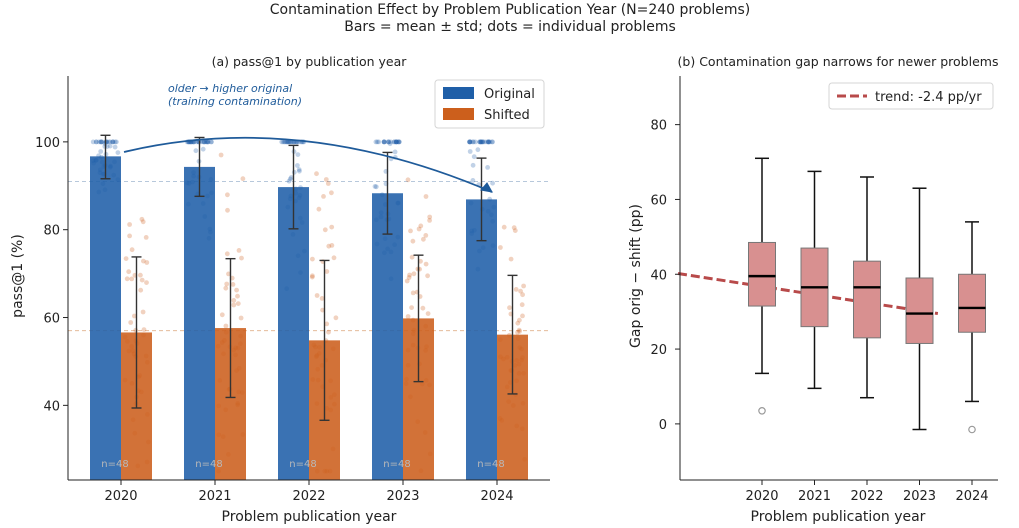 The width and height of the screenshot is (1019, 528). I want to click on box-2022, so click(867, 299).